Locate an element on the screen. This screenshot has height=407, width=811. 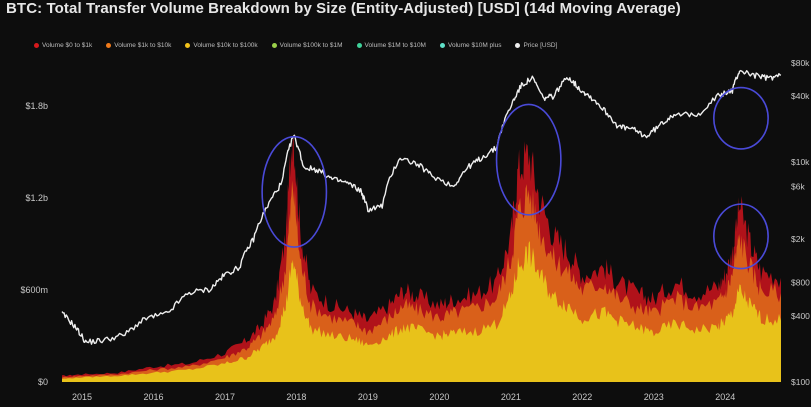
y-right-tick-label: $10k is located at coordinates (800, 162).